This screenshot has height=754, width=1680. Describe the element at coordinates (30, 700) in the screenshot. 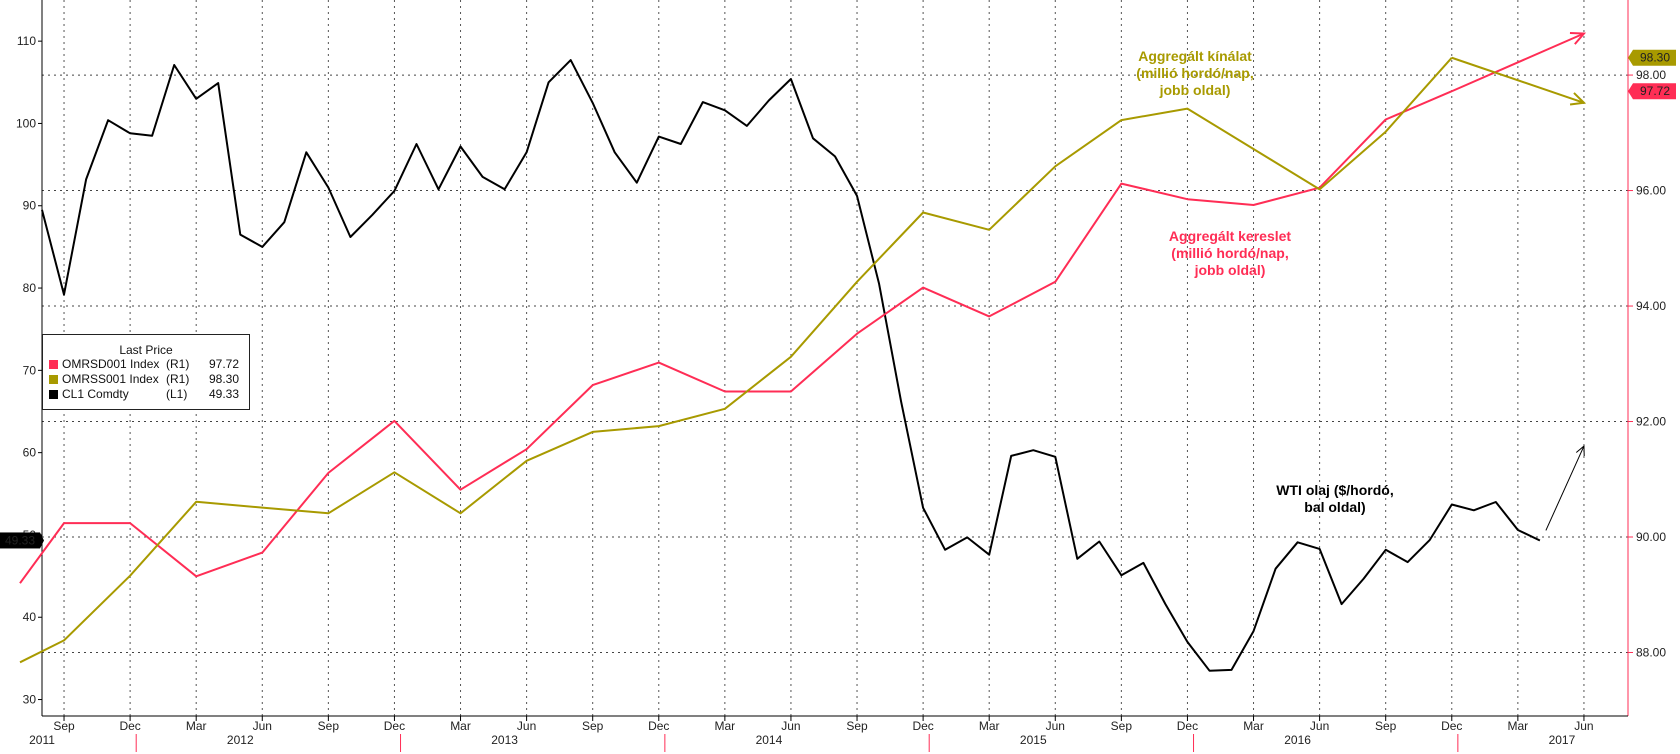

I see `left-tick-label: 30` at that location.